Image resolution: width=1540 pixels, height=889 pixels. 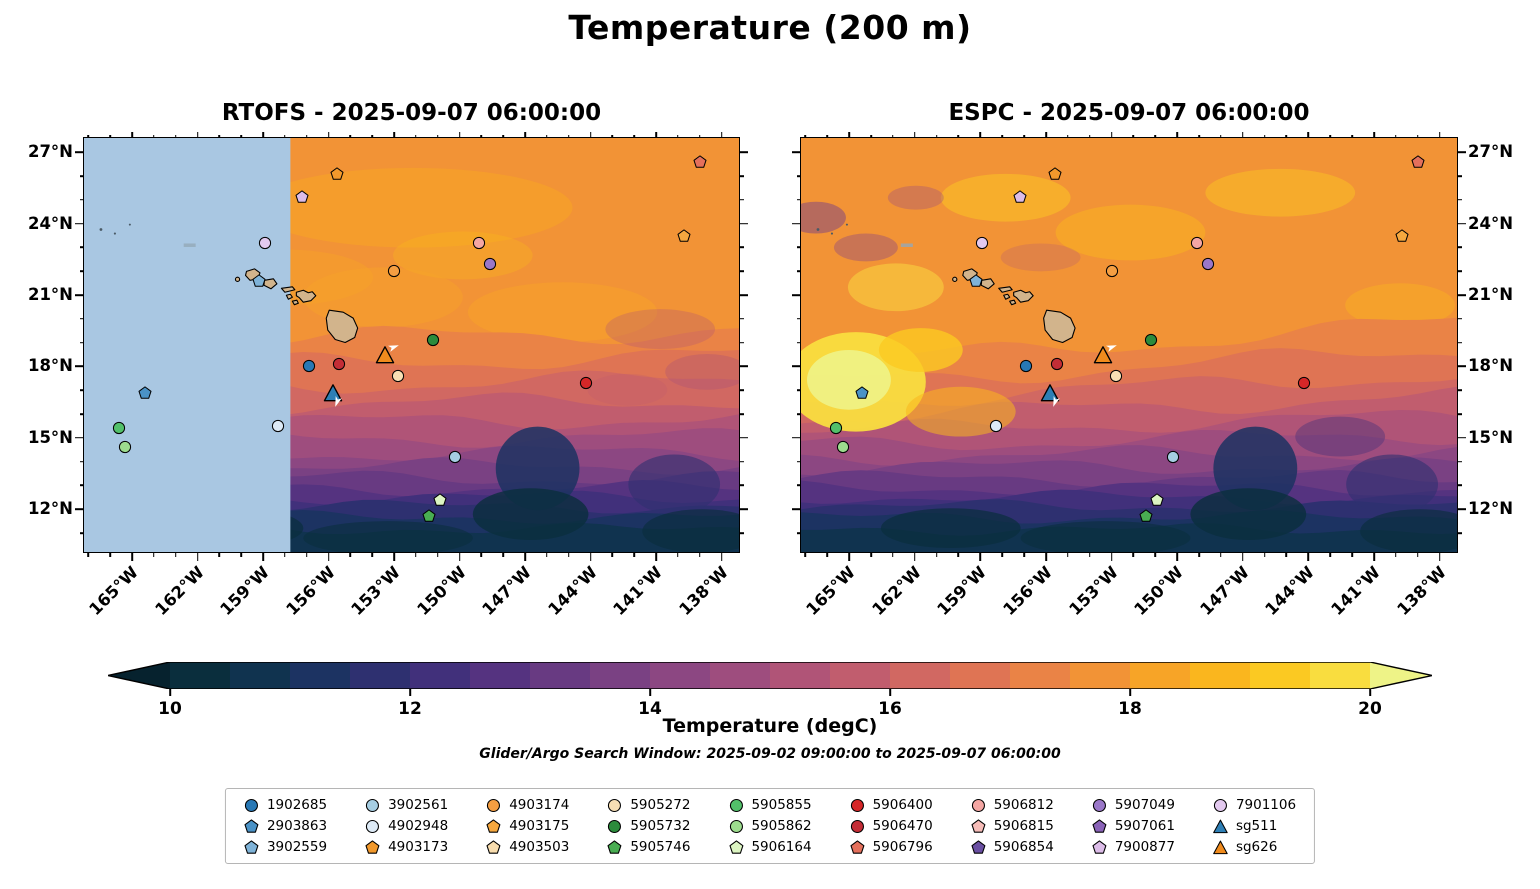 What do you see at coordinates (1254, 847) in the screenshot?
I see `legend-item-sg626: sg626` at bounding box center [1254, 847].